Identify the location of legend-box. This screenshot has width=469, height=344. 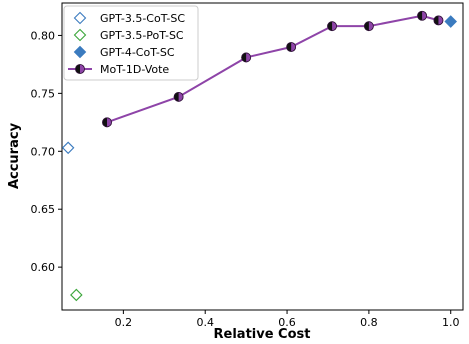
(131, 43).